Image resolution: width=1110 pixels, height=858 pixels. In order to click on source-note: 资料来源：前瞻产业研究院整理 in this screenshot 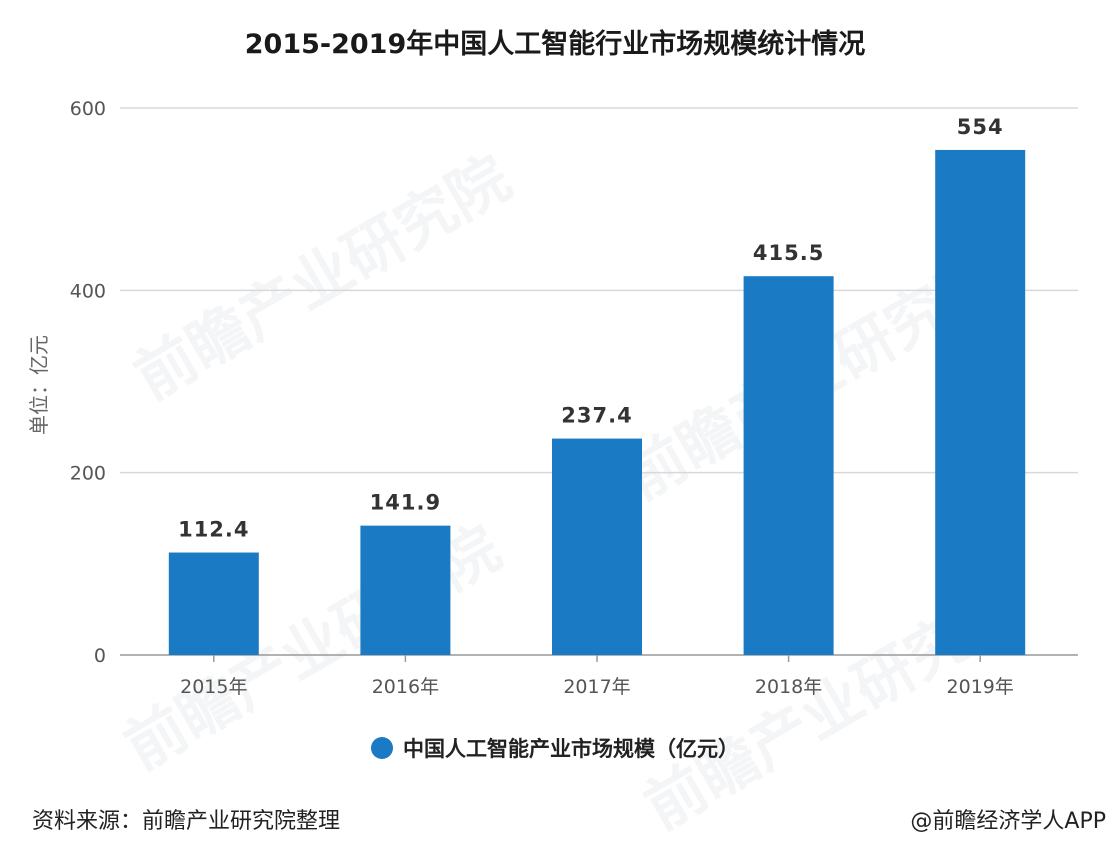, I will do `click(186, 821)`.